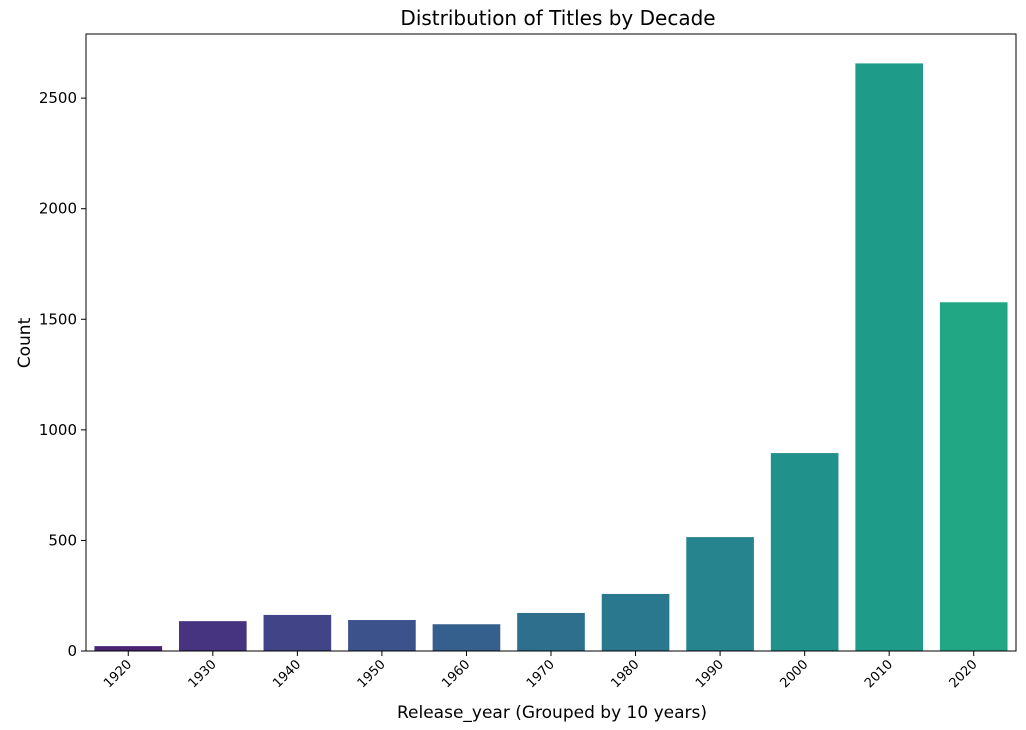 This screenshot has height=730, width=1026. I want to click on x-tick-label: 1950, so click(372, 674).